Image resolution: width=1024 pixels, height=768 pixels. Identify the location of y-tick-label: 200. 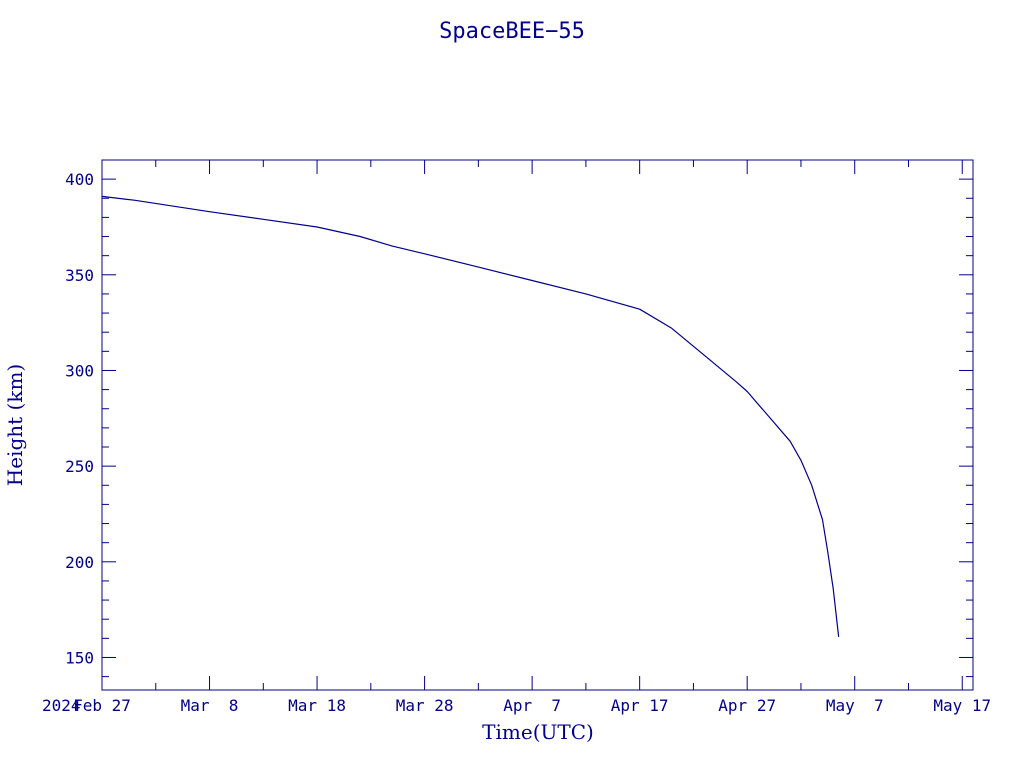
(79, 562).